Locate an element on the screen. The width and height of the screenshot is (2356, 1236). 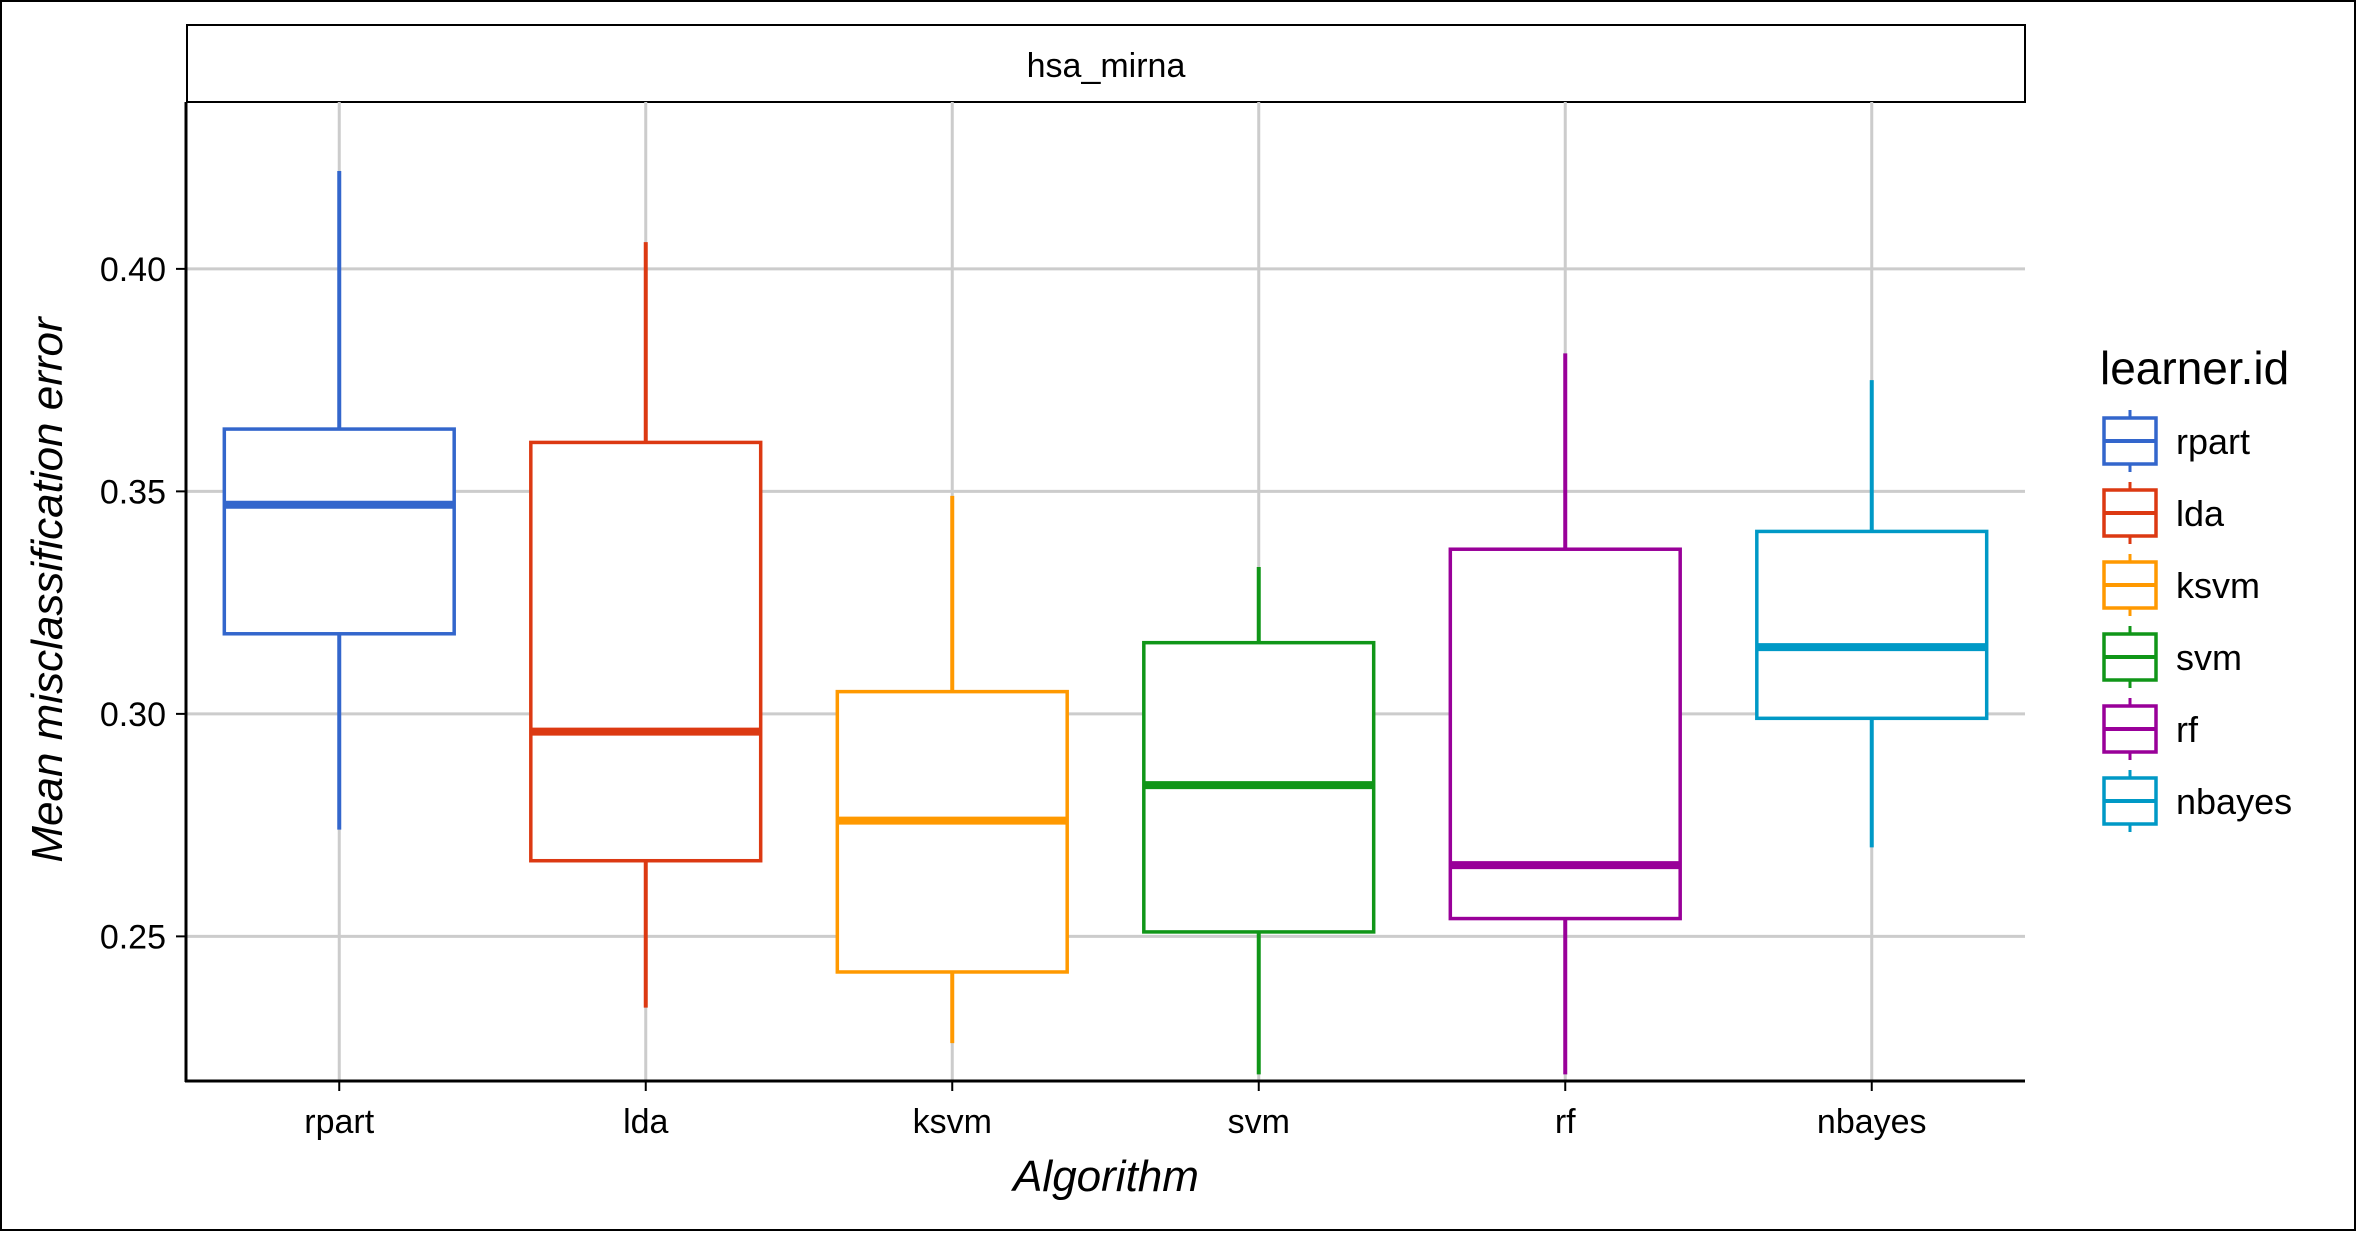
box-rpart is located at coordinates (339, 500).